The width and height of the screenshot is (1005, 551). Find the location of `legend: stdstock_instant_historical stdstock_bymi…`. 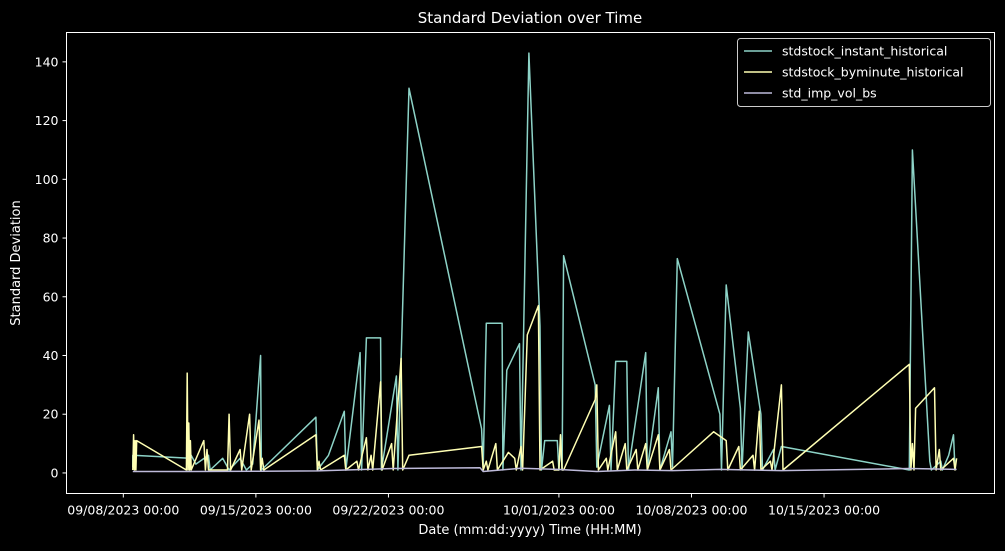

legend: stdstock_instant_historical stdstock_bymi… is located at coordinates (864, 72).